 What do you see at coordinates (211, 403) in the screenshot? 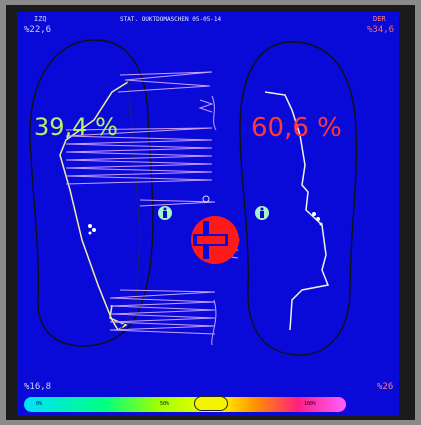
I see `scale-marker` at bounding box center [211, 403].